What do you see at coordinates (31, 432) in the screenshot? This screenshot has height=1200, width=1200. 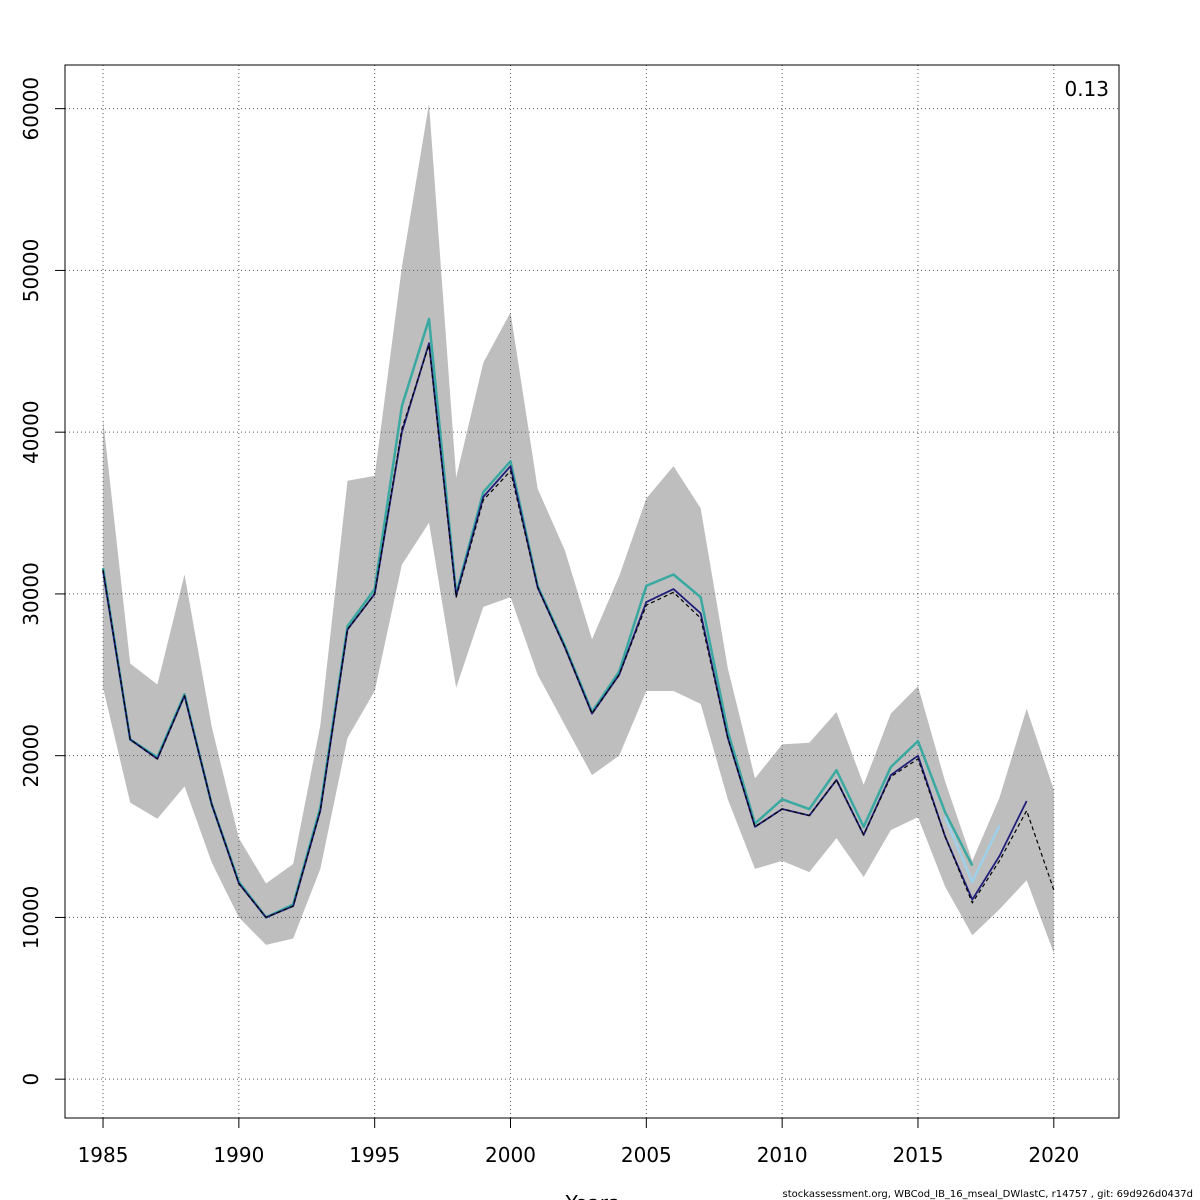 I see `y-tick-label: 40000` at bounding box center [31, 432].